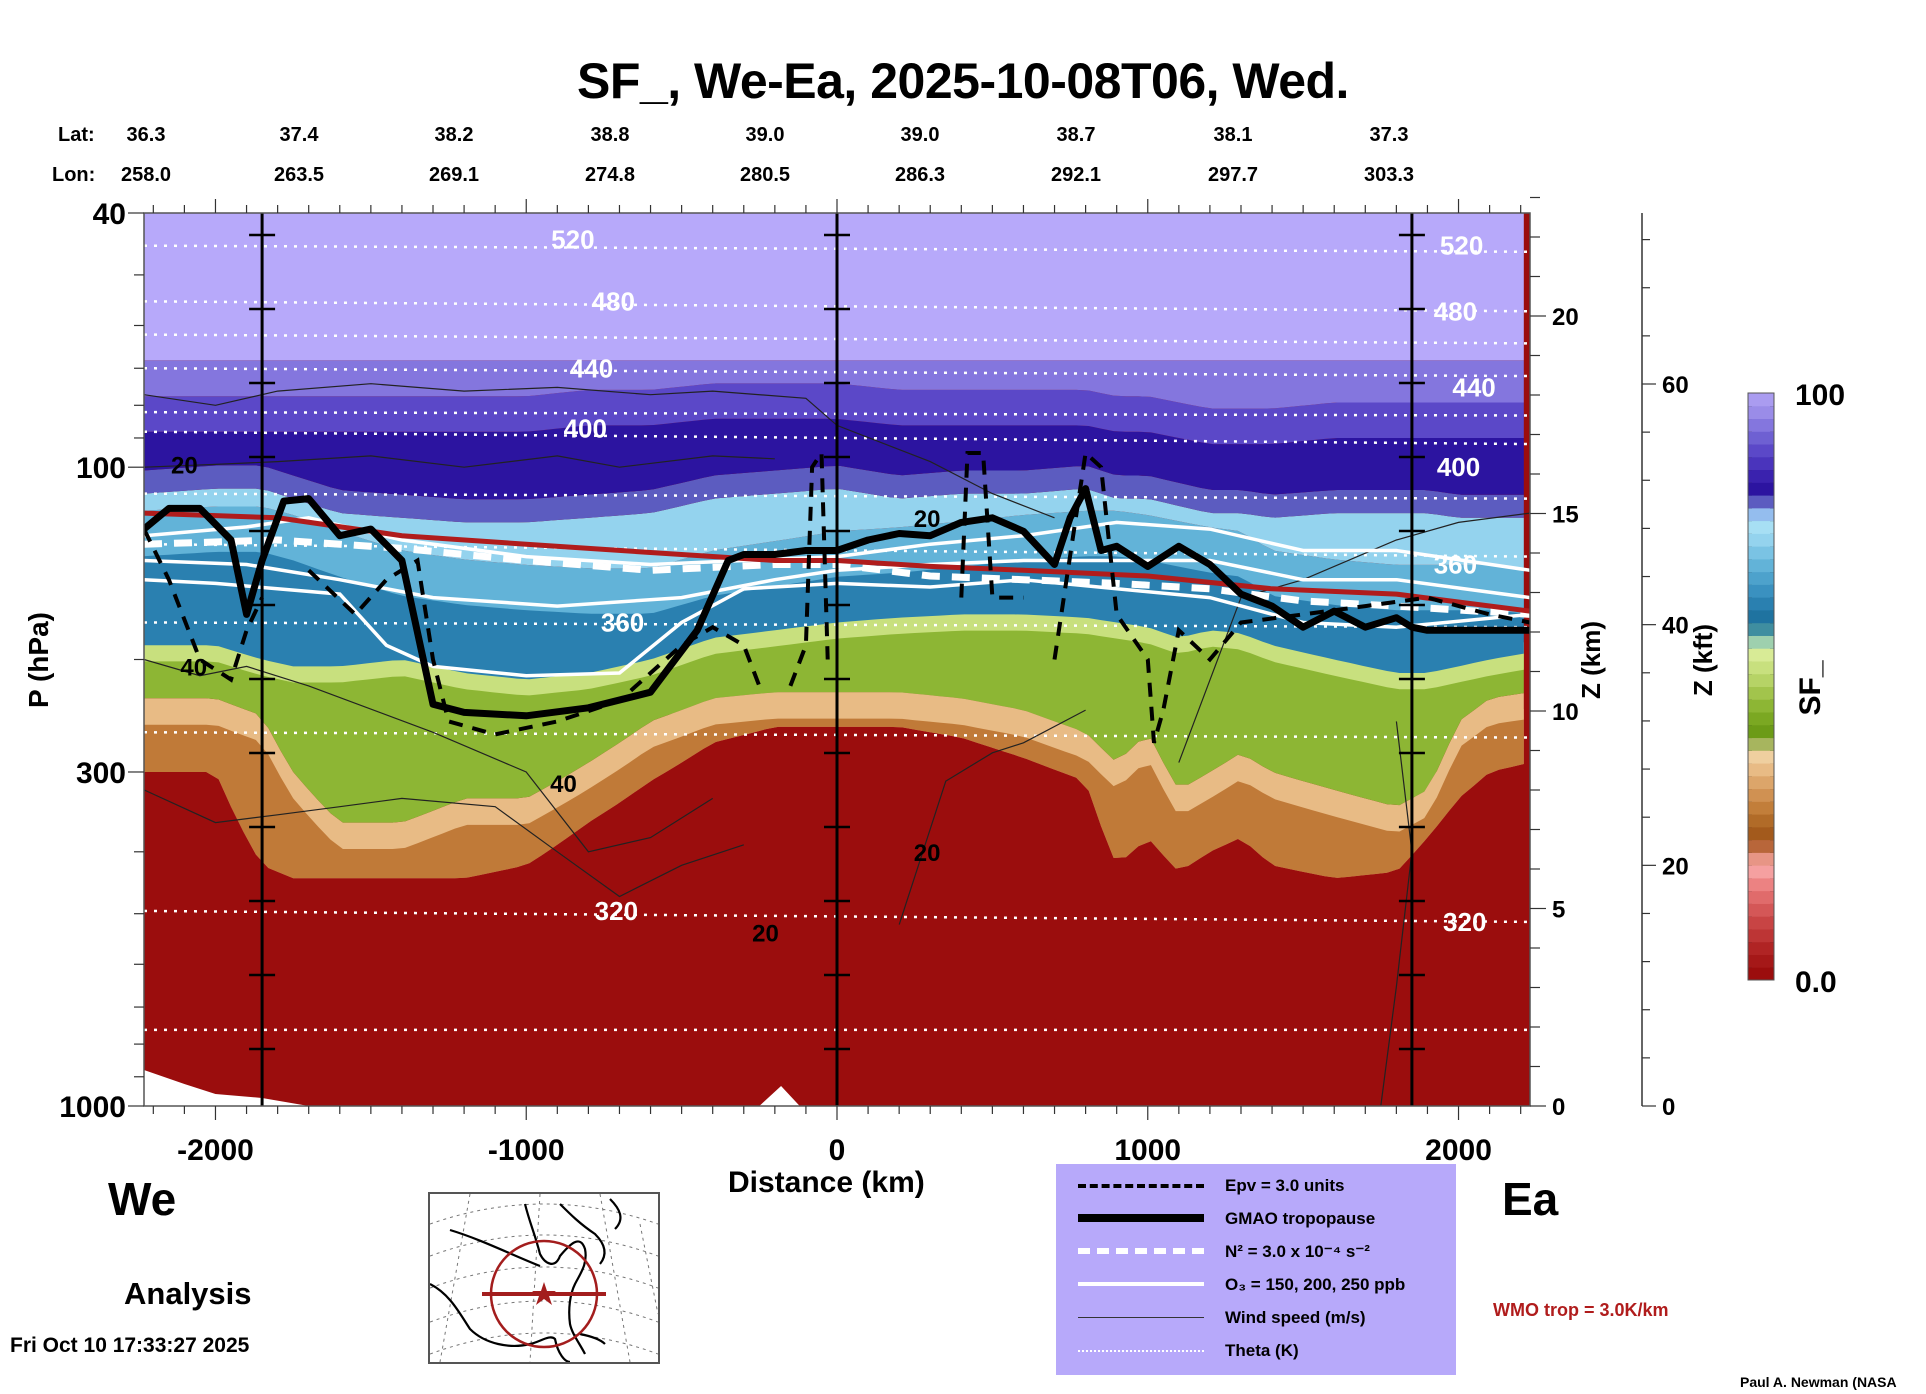  What do you see at coordinates (837, 1150) in the screenshot?
I see `x-tick-label: 0` at bounding box center [837, 1150].